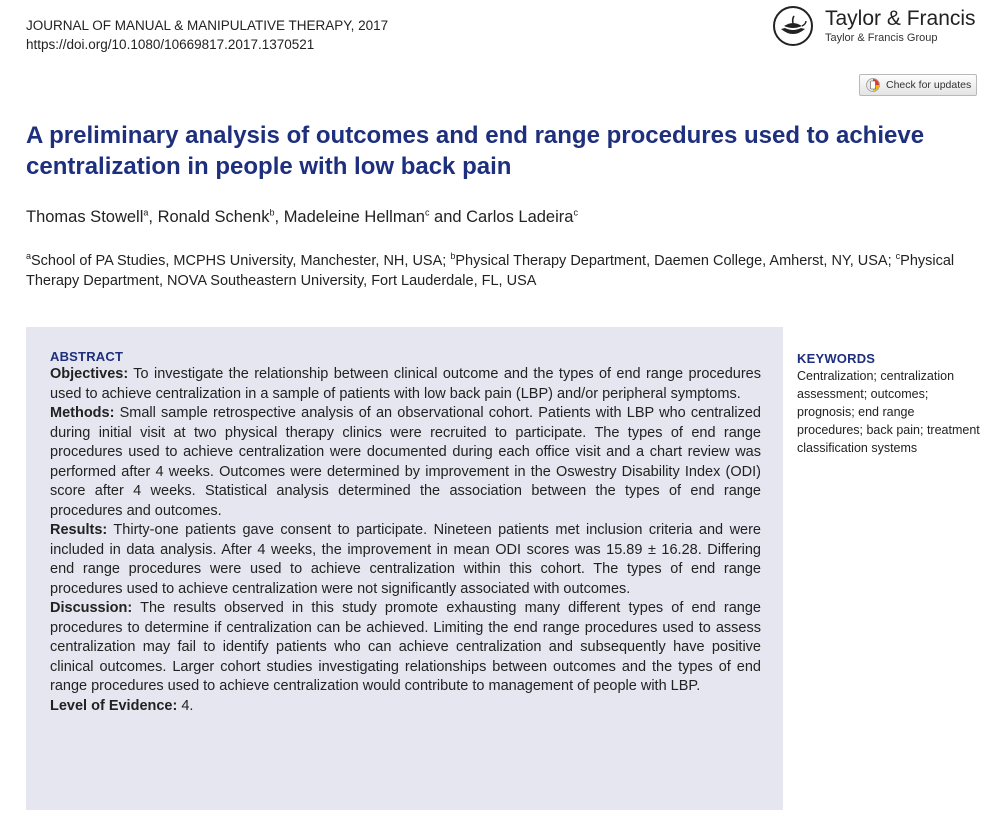 Image resolution: width=1003 pixels, height=822 pixels. What do you see at coordinates (522, 216) in the screenshot?
I see `author: Carlos Ladeirac` at bounding box center [522, 216].